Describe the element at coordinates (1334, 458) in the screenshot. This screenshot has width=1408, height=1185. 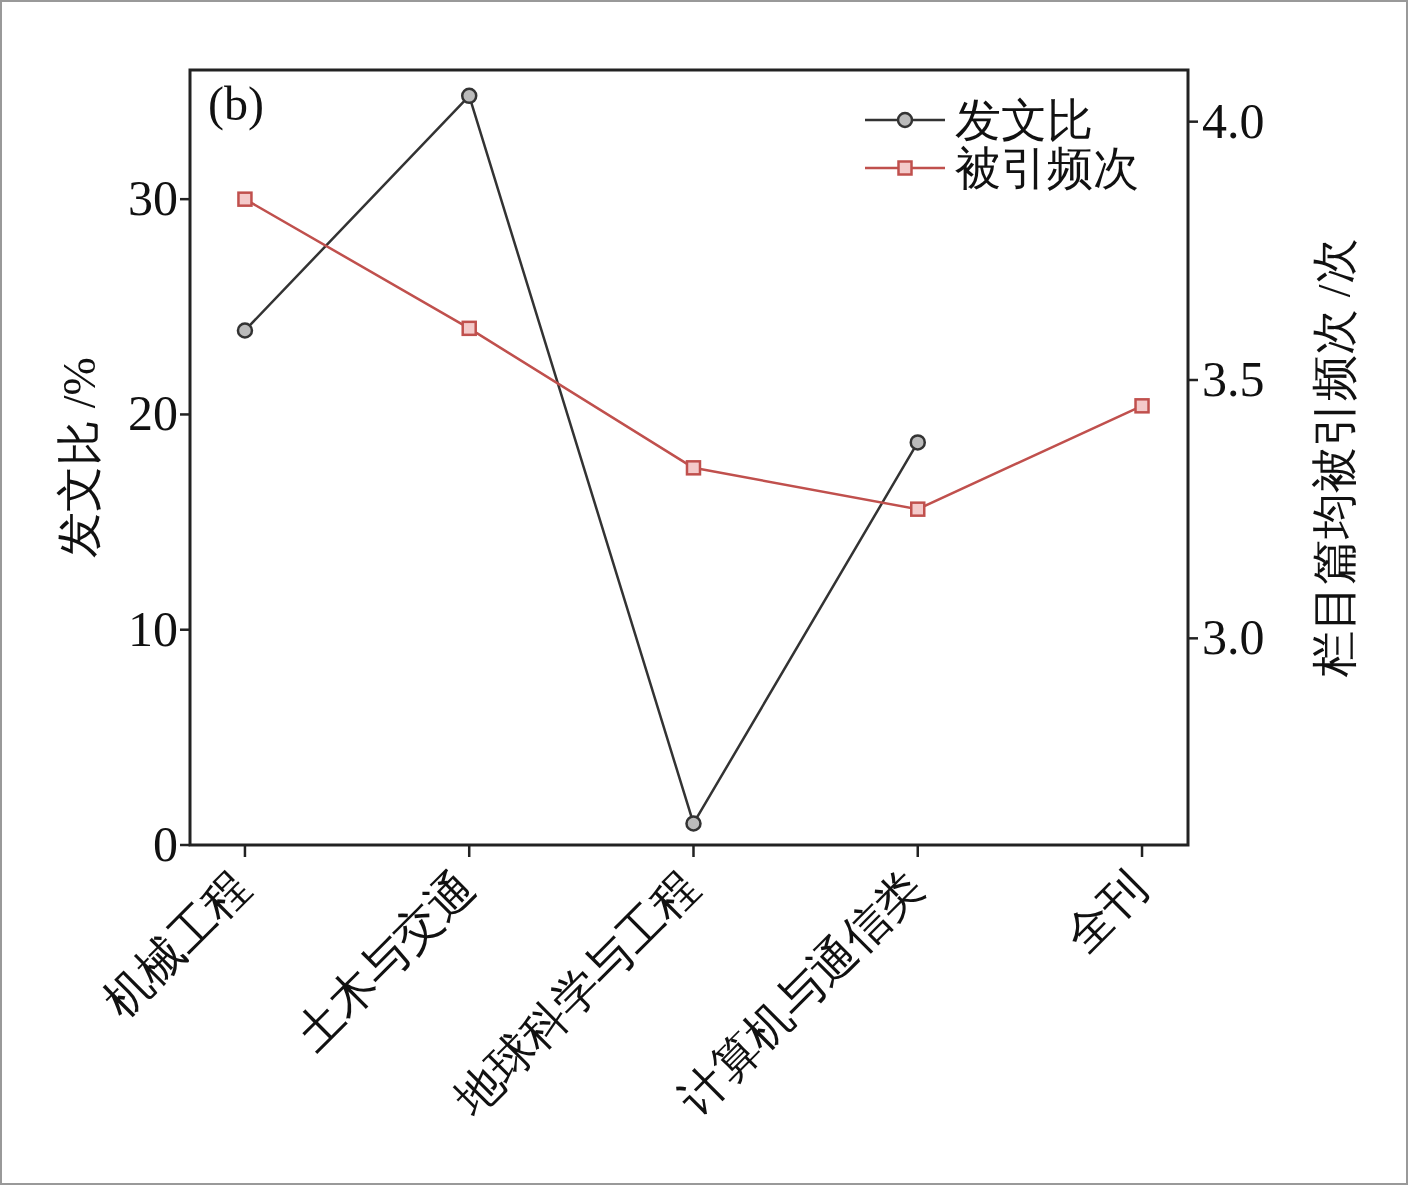
I see `y2-axis-title: 栏目篇均被引频次 /次` at that location.